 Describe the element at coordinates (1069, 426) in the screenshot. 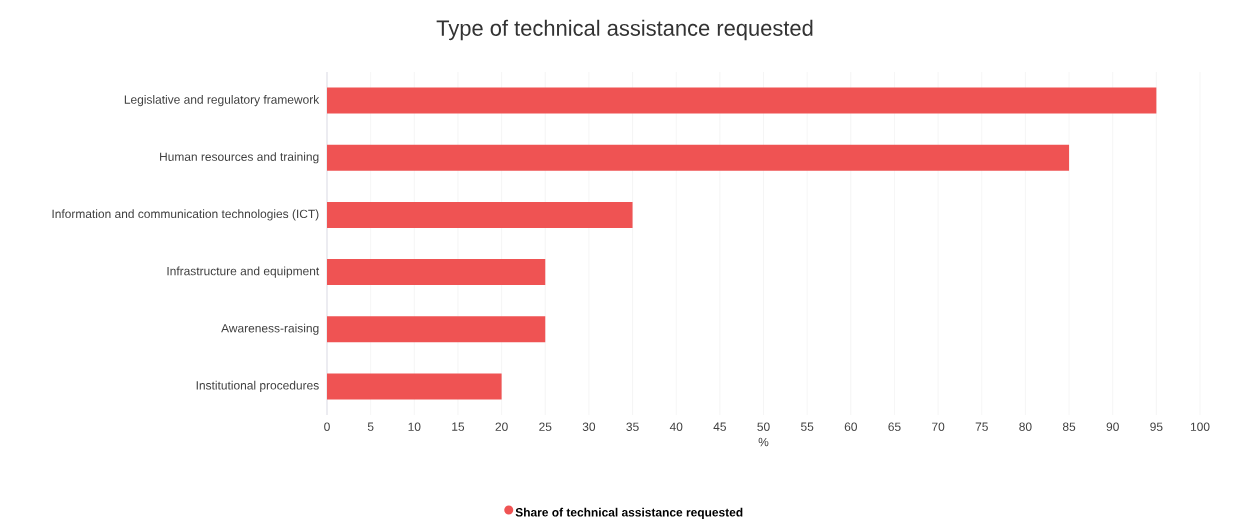

I see `x-tick-label: 85` at that location.